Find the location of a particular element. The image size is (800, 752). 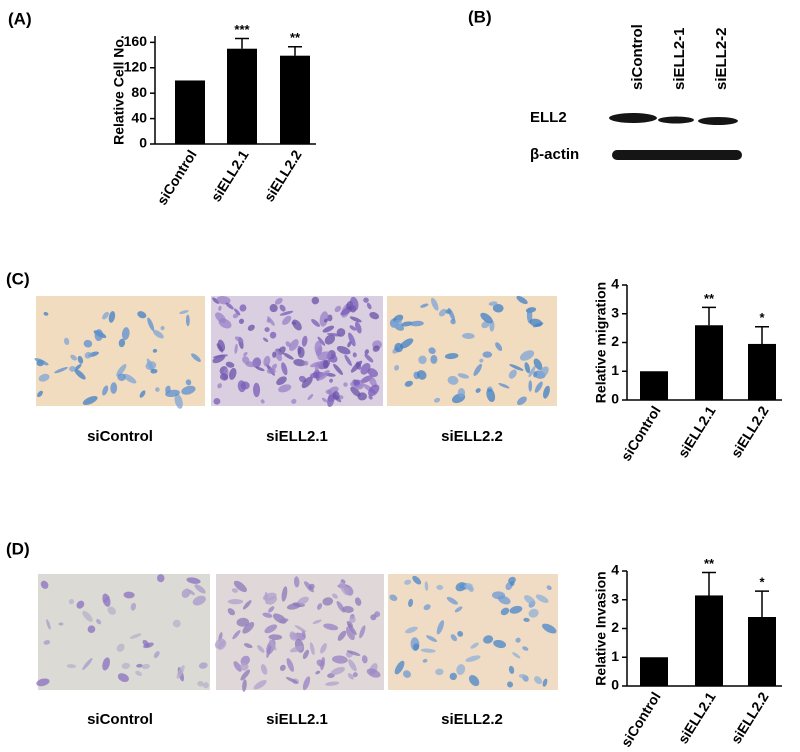

significance: ** is located at coordinates (295, 37).